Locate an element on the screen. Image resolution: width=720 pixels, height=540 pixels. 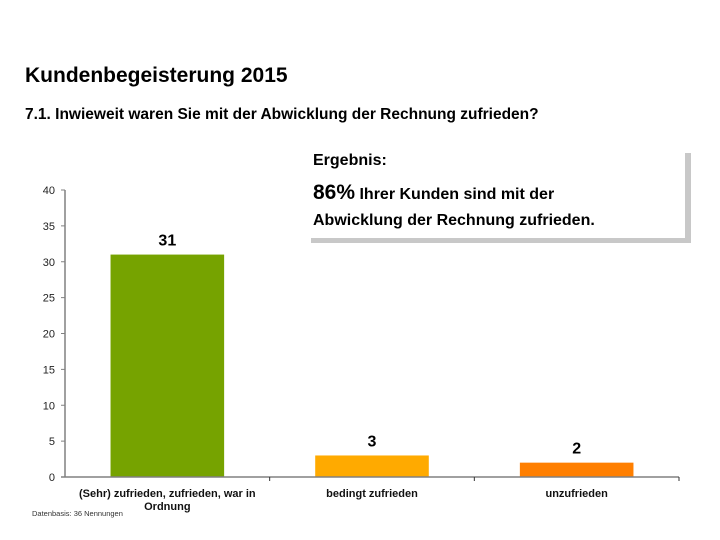
result-percent: 86% is located at coordinates (334, 192).